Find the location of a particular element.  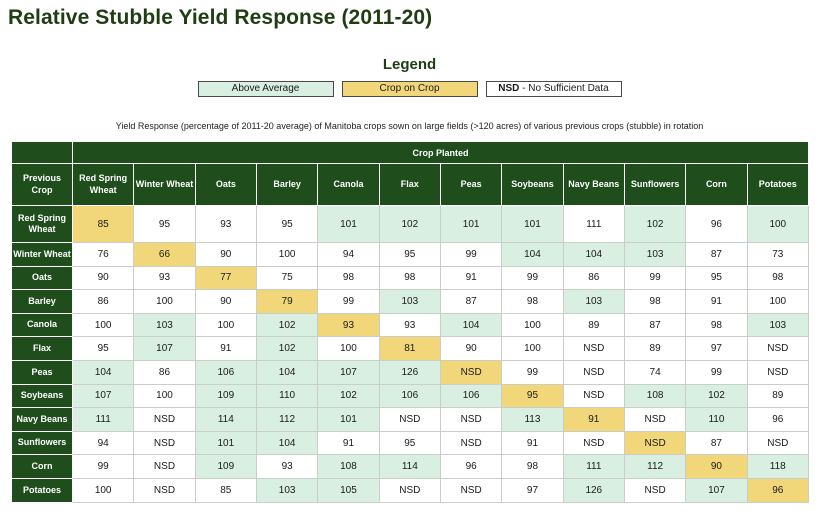

table-cell: 109 is located at coordinates (225, 466).